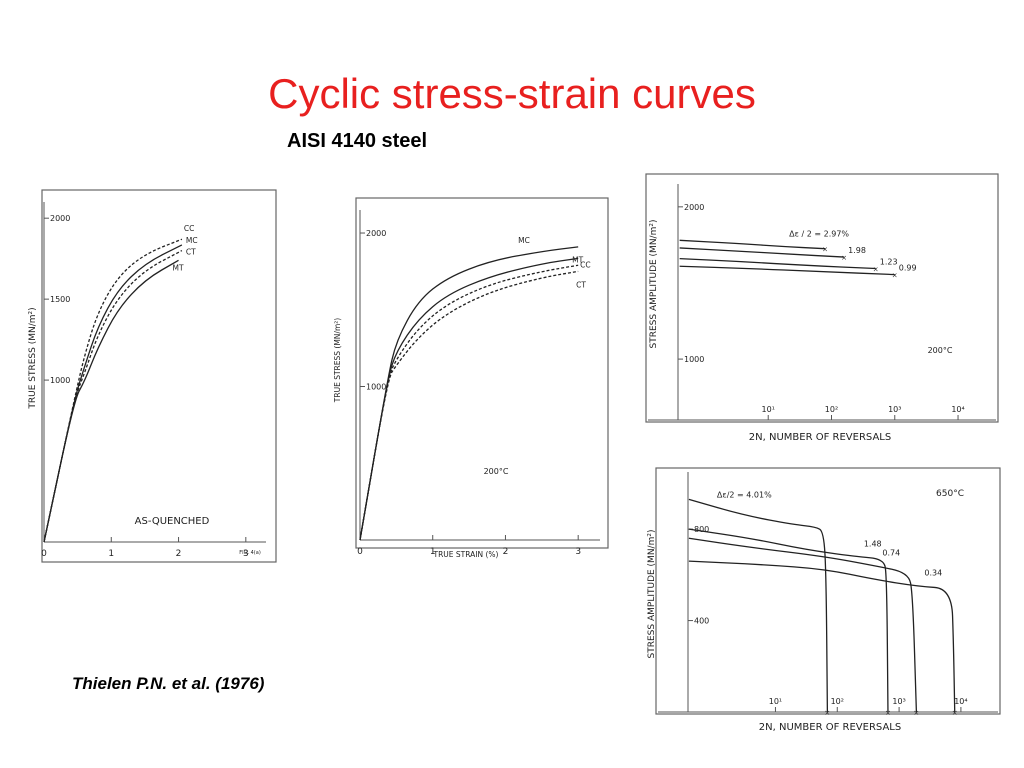  What do you see at coordinates (469, 405) in the screenshot?
I see `series-line-ct` at bounding box center [469, 405].